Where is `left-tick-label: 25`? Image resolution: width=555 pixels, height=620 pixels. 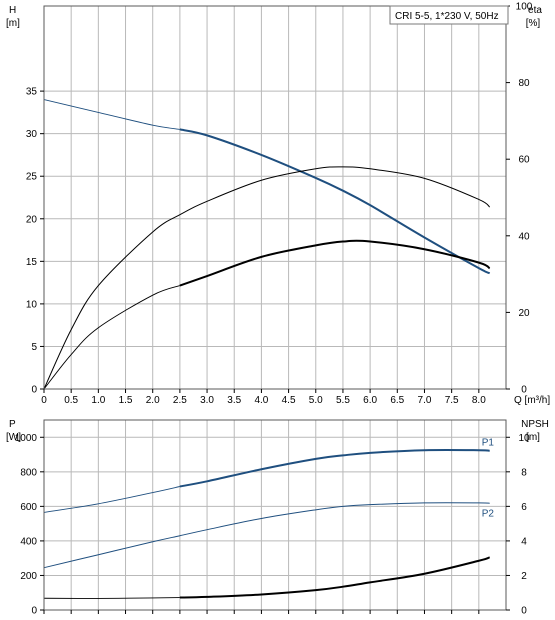
left-tick-label: 25 is located at coordinates (32, 177).